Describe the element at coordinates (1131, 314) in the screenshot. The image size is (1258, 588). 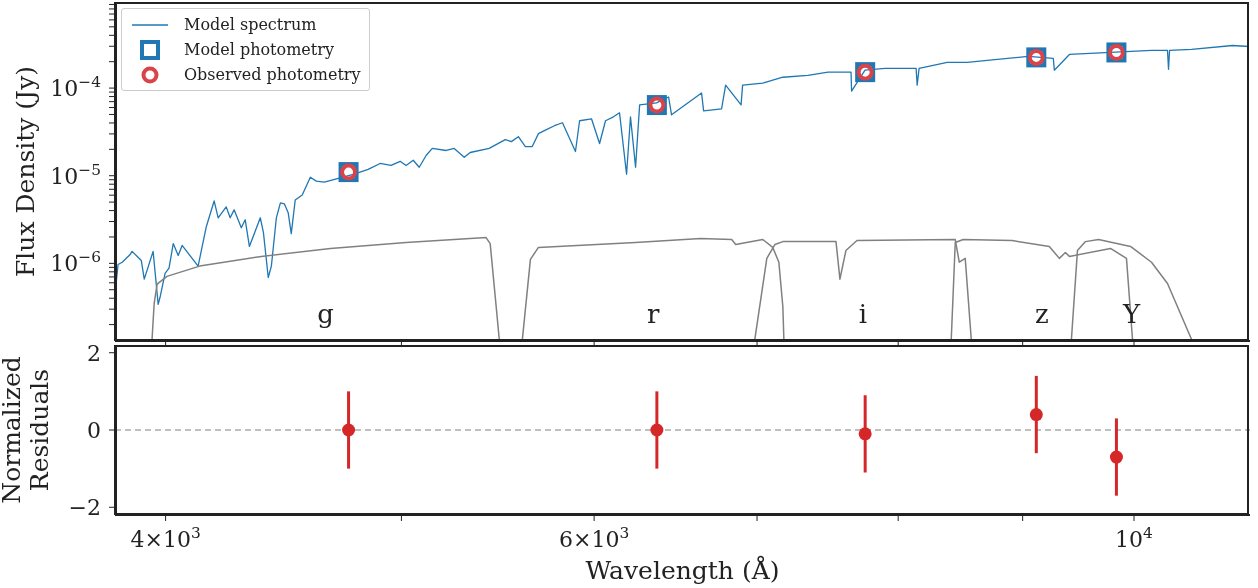
I see `annotation: Y` at that location.